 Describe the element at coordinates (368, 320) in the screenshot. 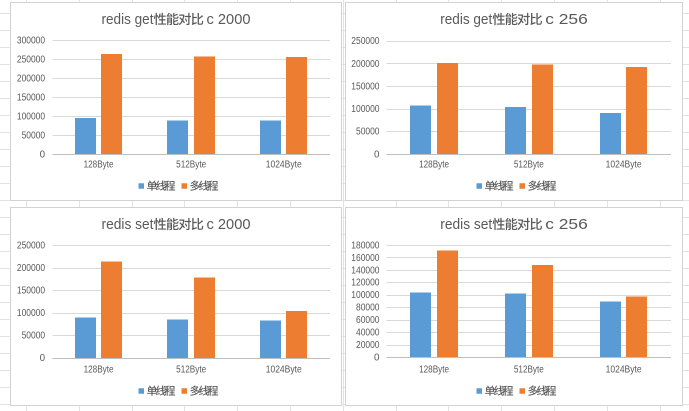

I see `svg-text: 60000` at that location.